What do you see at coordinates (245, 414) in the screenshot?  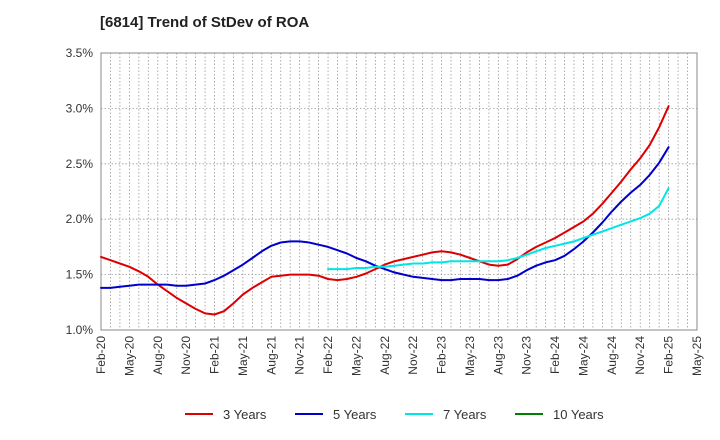 I see `legend-label: 3 Years` at bounding box center [245, 414].